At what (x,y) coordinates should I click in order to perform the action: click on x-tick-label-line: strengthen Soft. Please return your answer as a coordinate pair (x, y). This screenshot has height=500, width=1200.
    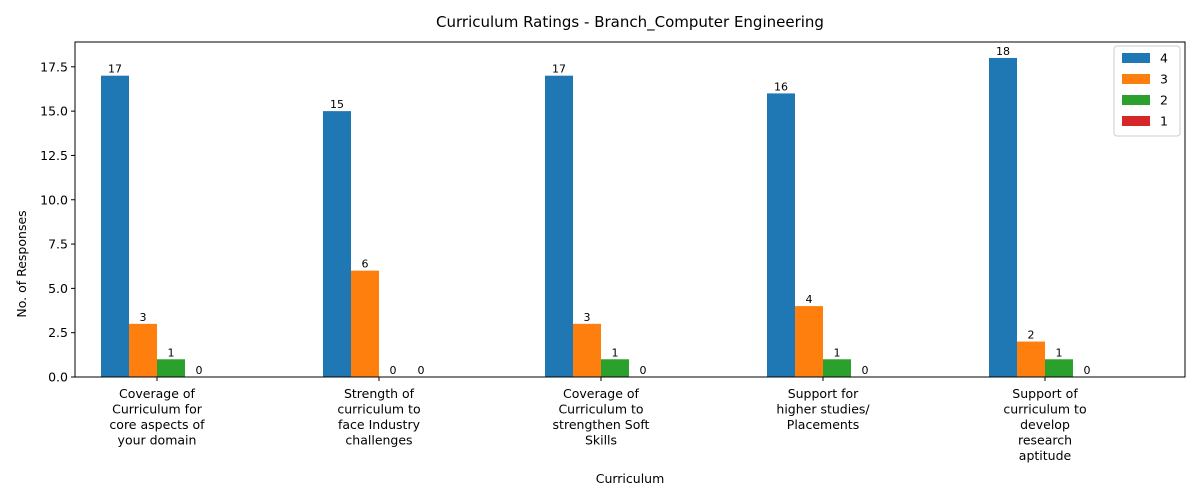
    Looking at the image, I should click on (601, 424).